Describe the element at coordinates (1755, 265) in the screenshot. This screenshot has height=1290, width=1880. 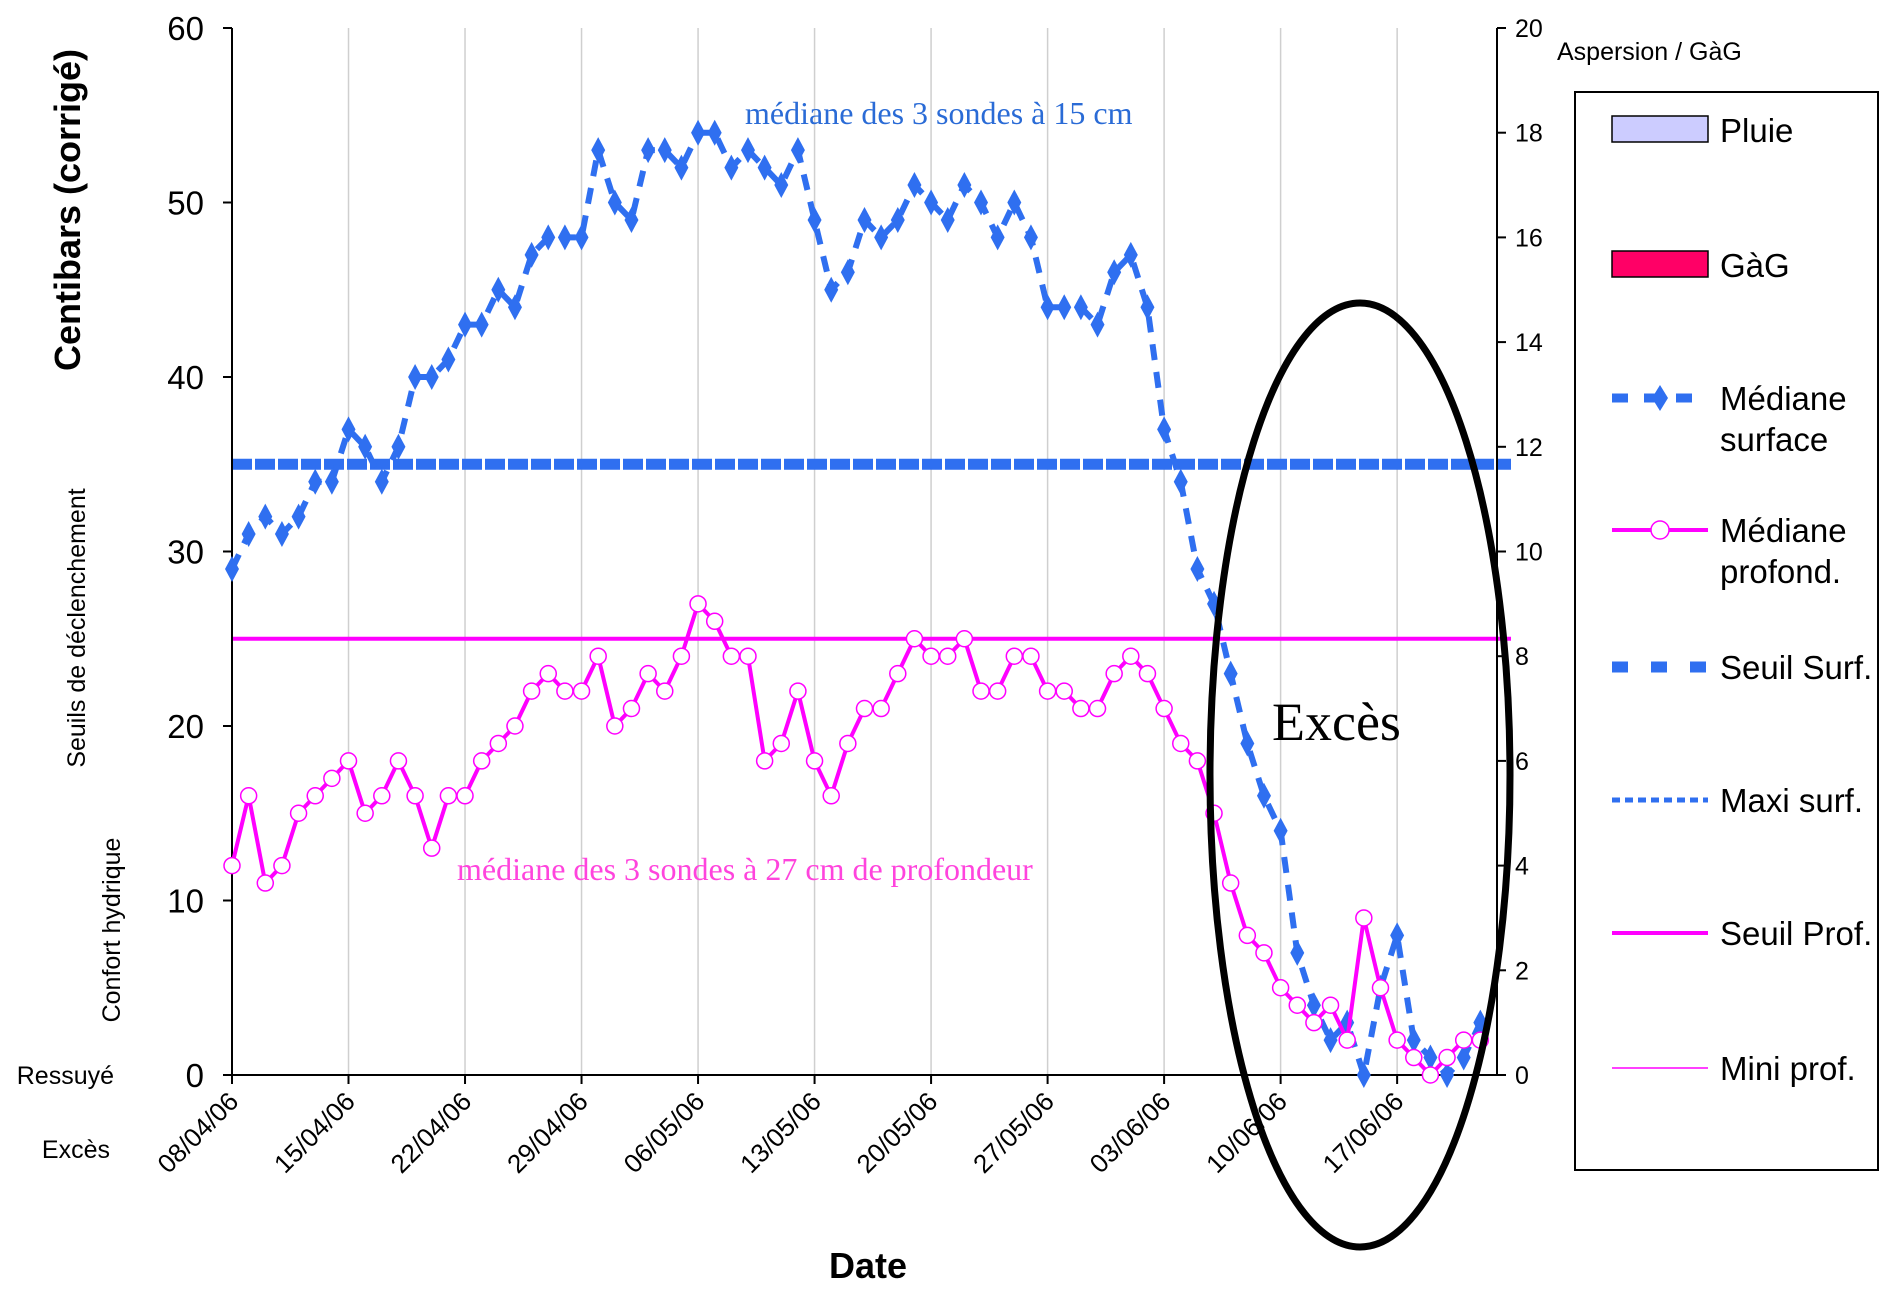
I see `legend-label: GàG` at that location.